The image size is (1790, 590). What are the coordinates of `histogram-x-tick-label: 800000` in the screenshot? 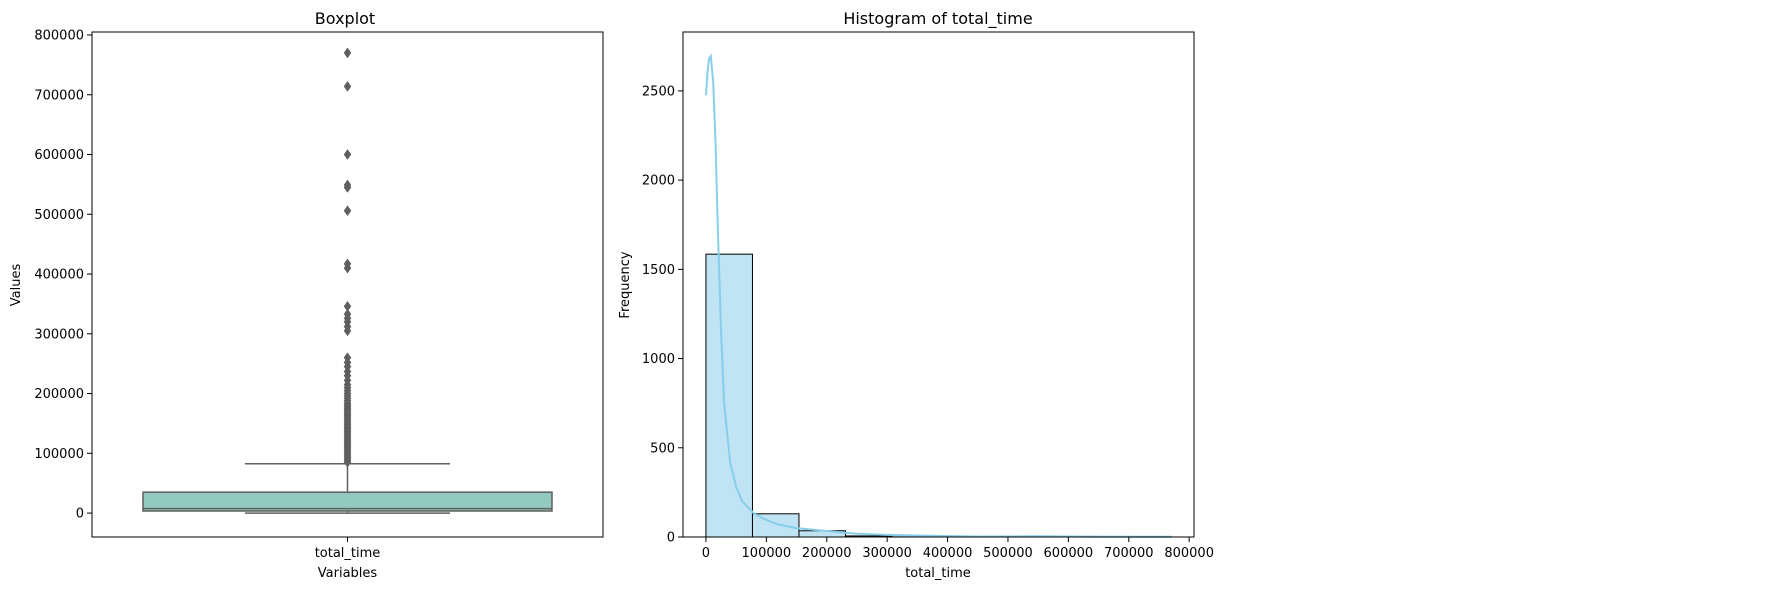 It's located at (1189, 553).